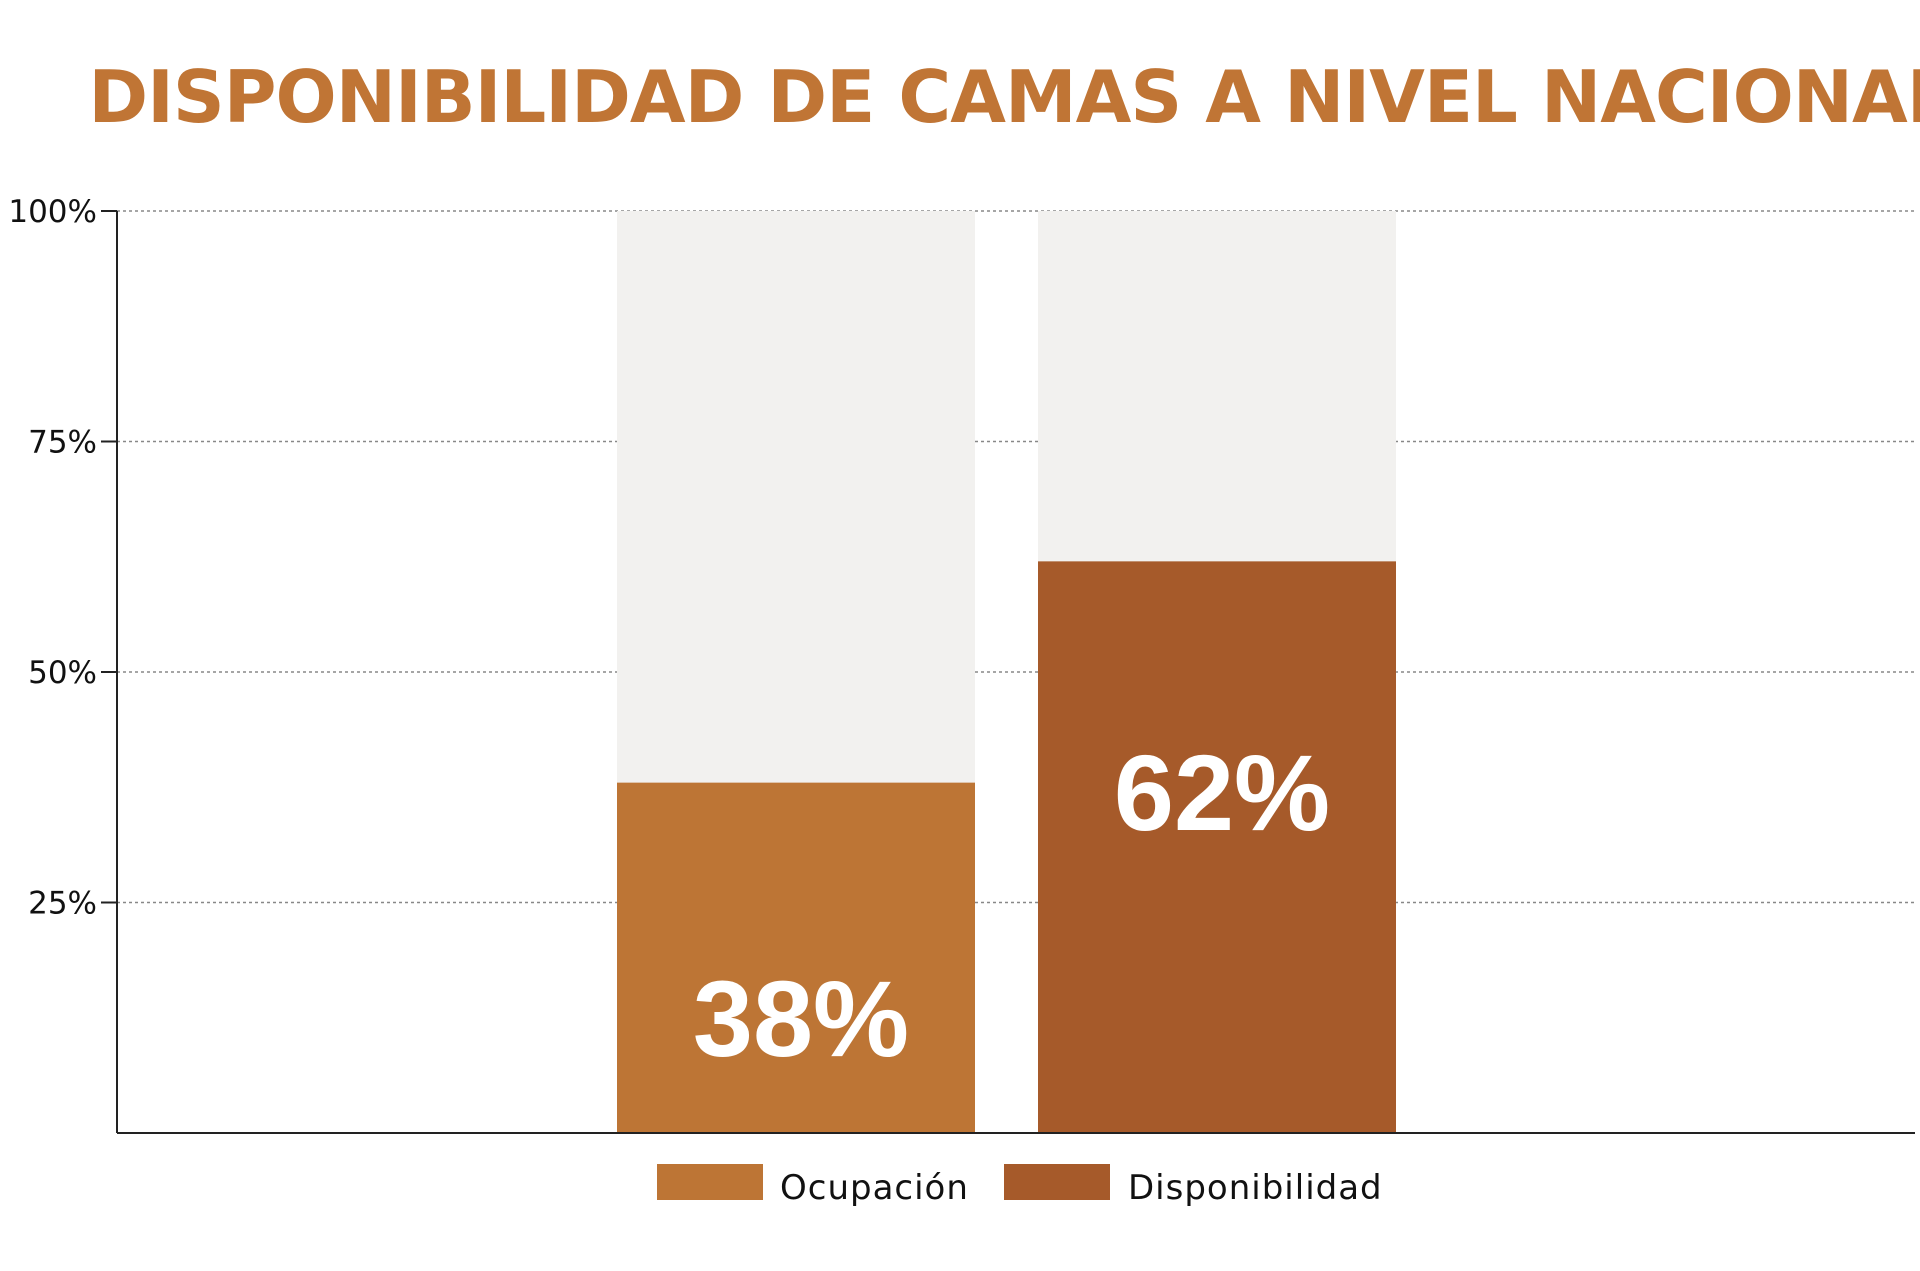  I want to click on chart-title: DISPONIBILIDAD DE CAMAS A NIVEL NACIONAL, so click(1004, 97).